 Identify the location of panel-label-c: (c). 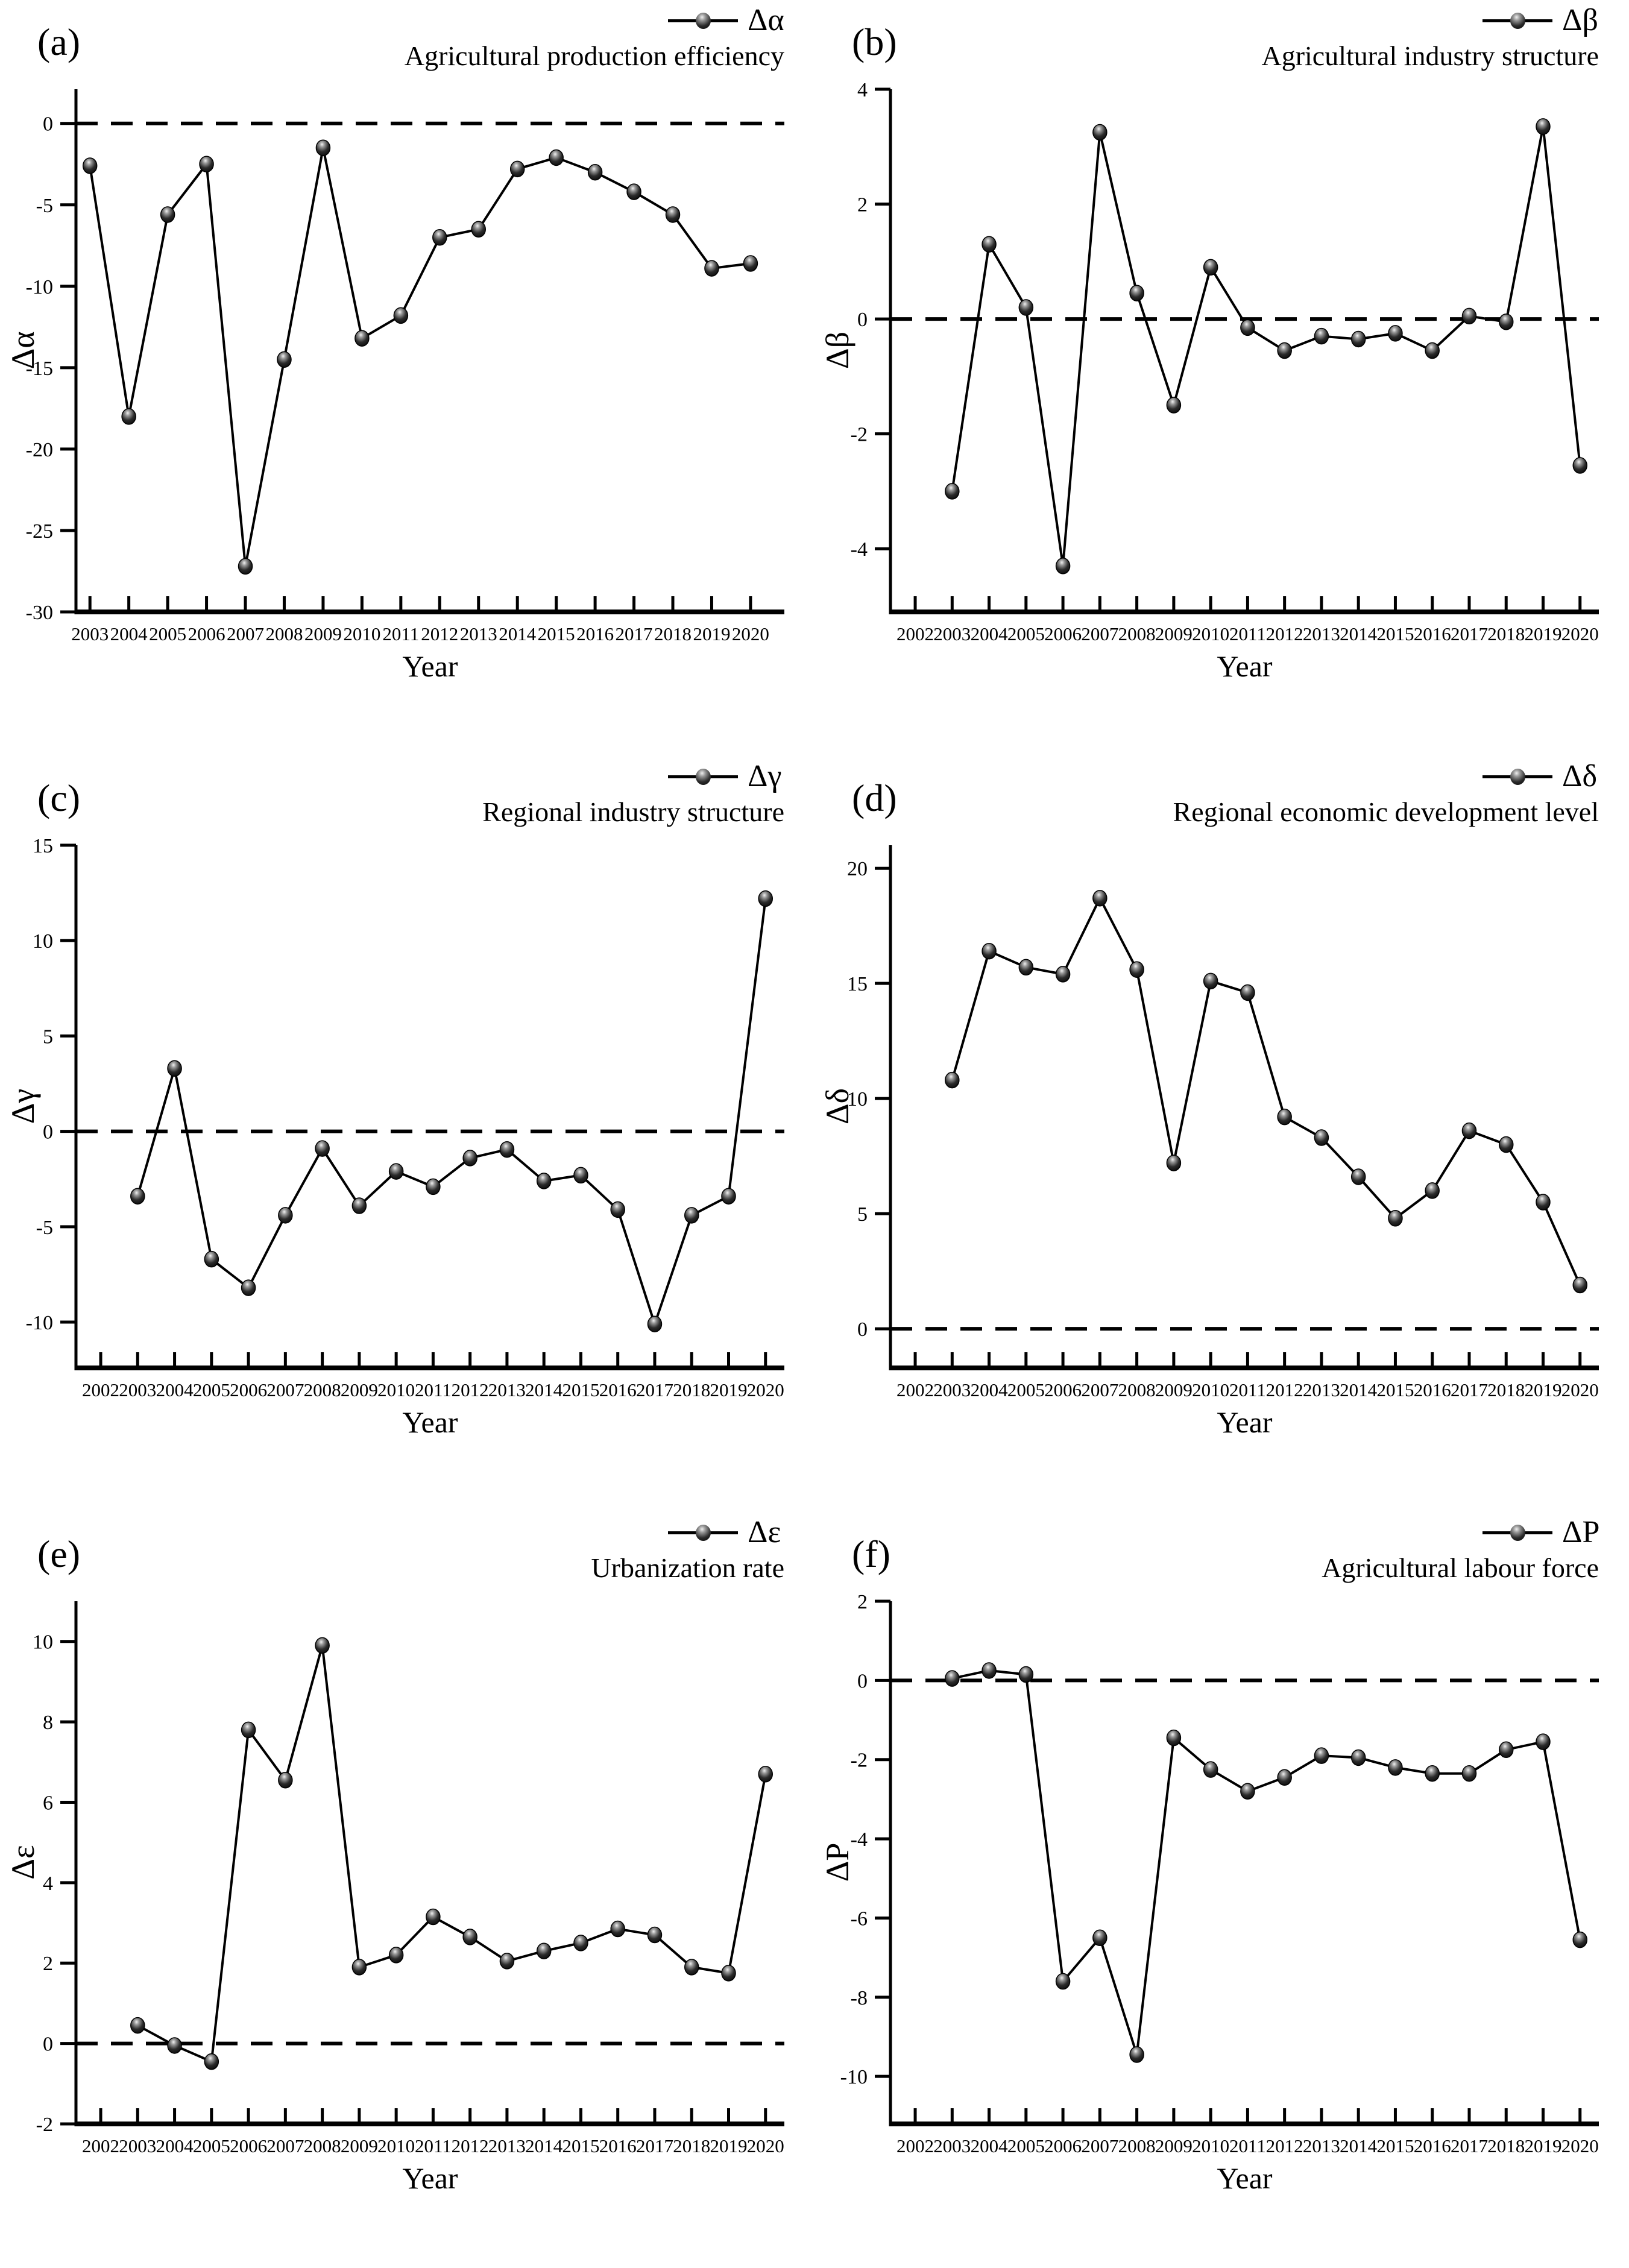
(59, 798).